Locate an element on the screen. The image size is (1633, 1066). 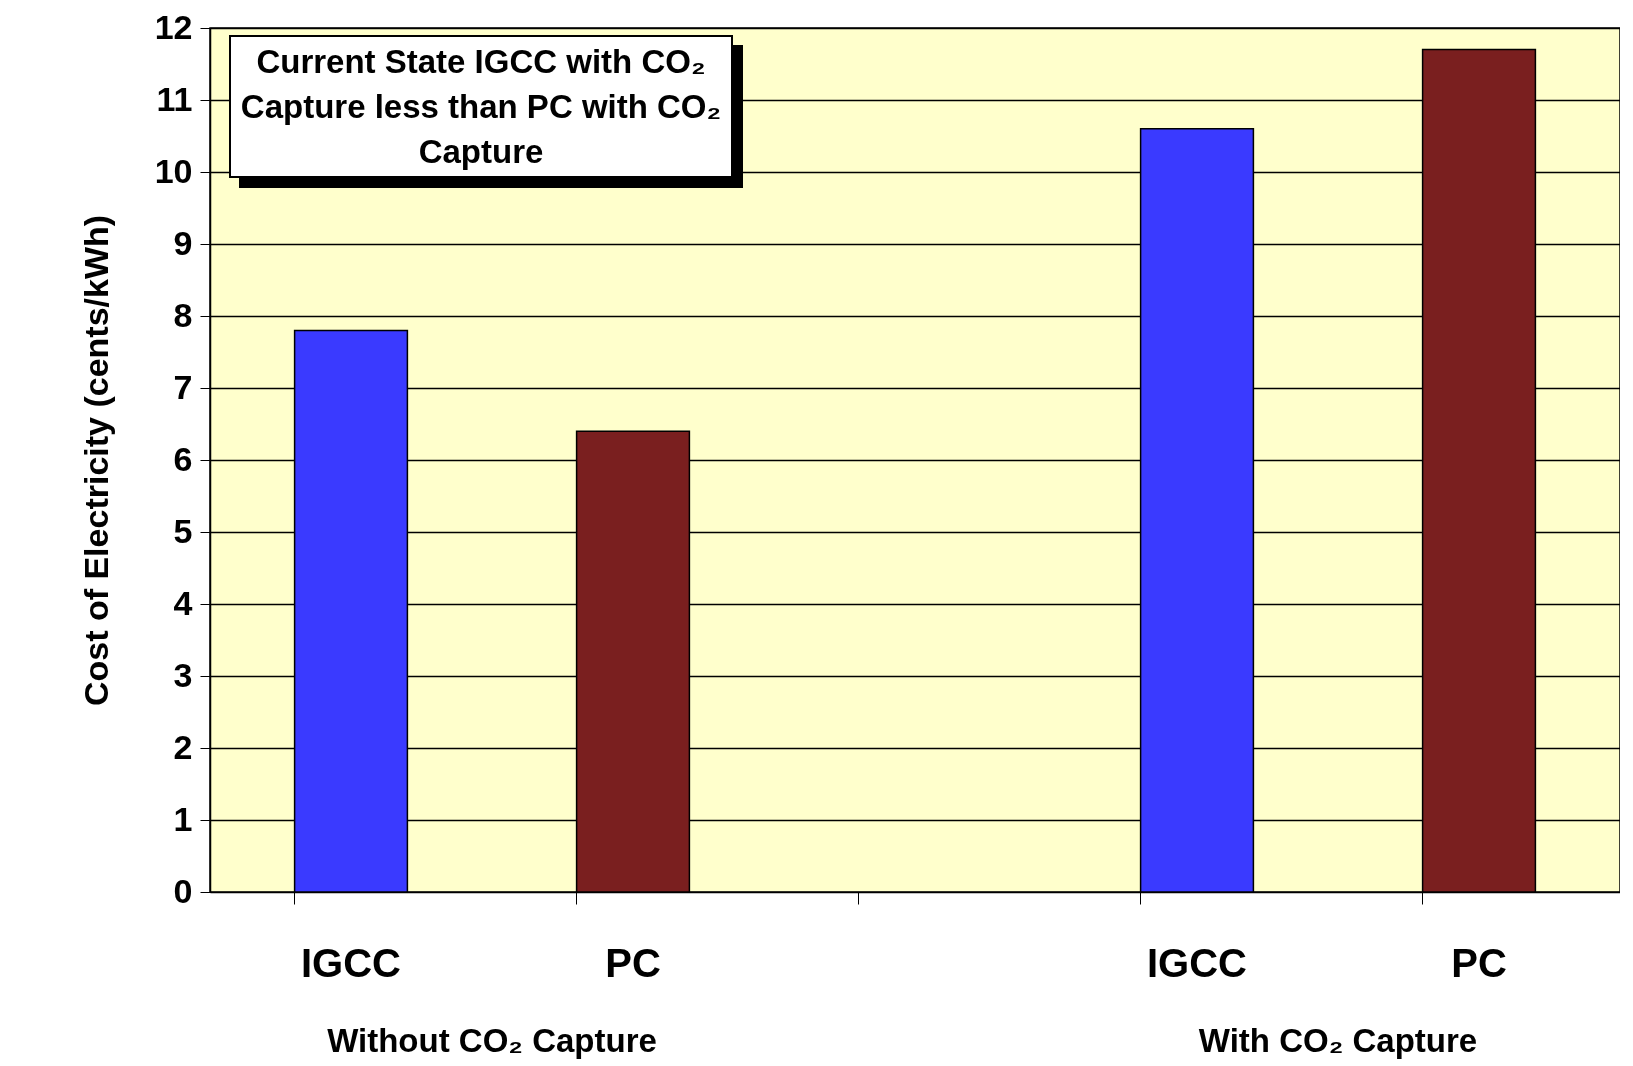
text: With CO₂ Capture is located at coordinates (1338, 1041).